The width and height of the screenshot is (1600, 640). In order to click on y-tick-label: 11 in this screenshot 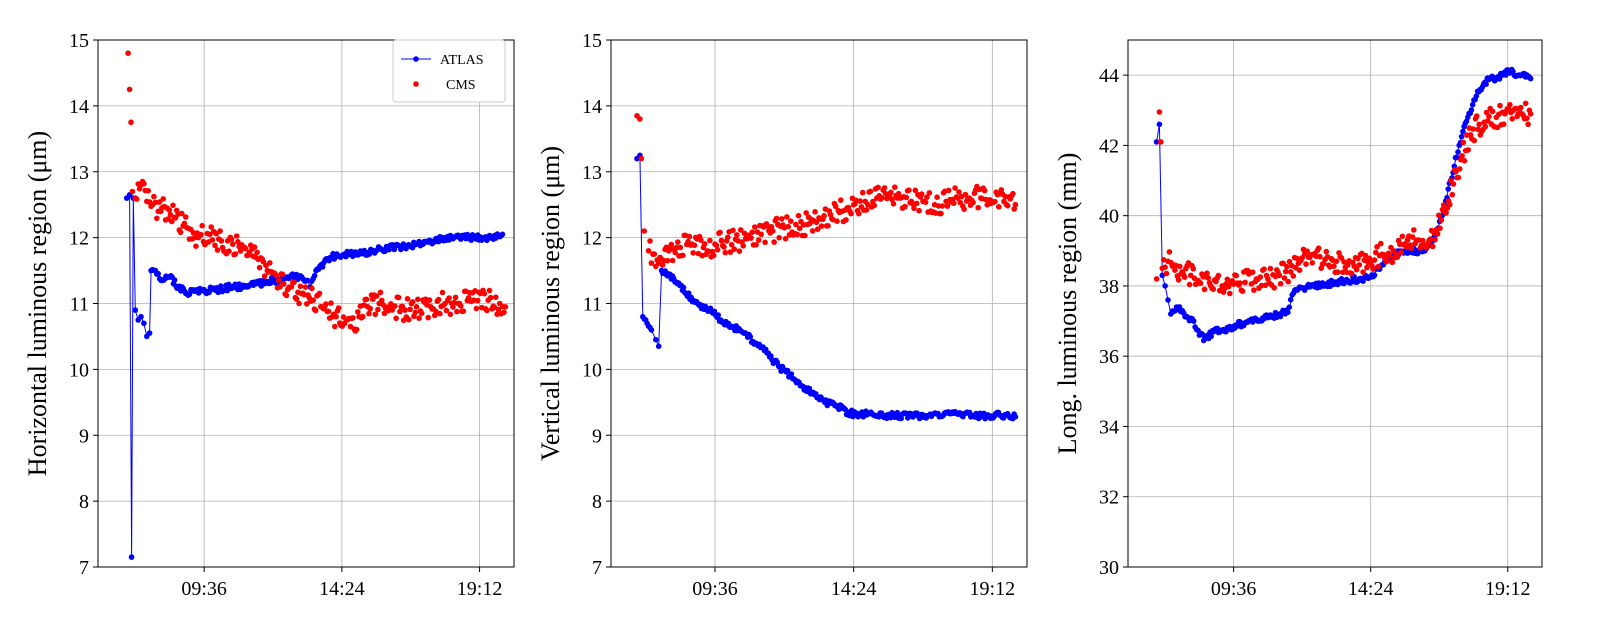, I will do `click(79, 305)`.